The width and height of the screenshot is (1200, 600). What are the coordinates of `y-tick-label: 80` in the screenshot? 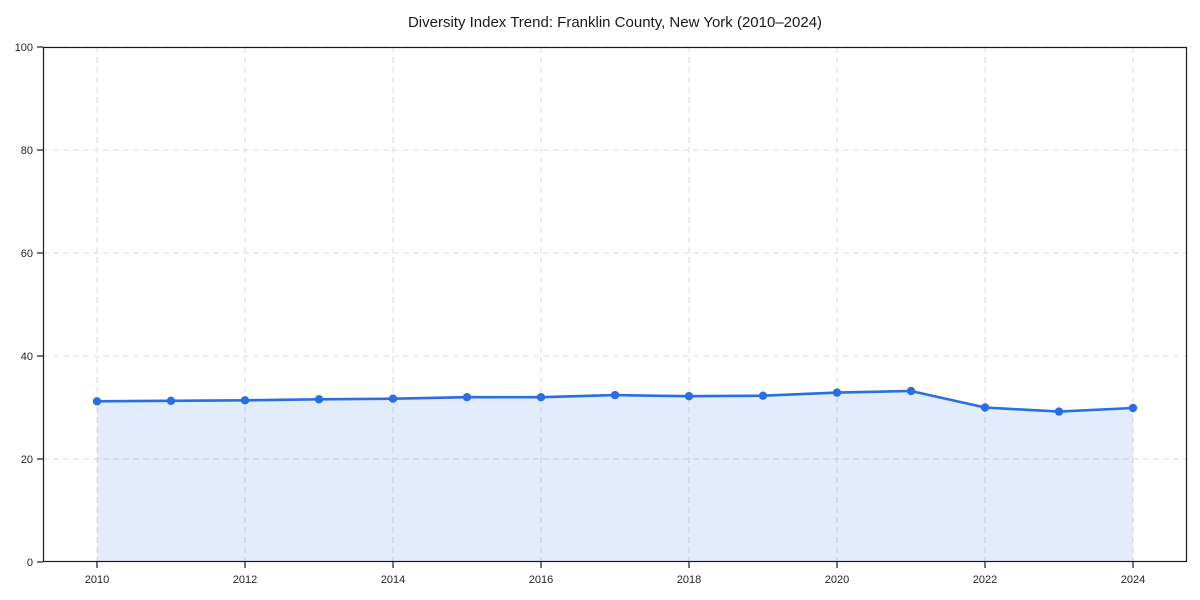 It's located at (27, 151).